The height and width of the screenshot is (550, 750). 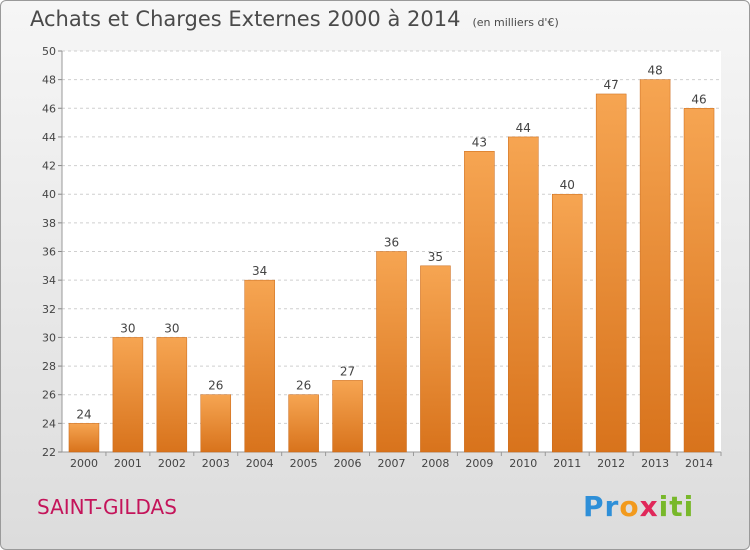 What do you see at coordinates (49, 337) in the screenshot?
I see `y-tick-label: 30` at bounding box center [49, 337].